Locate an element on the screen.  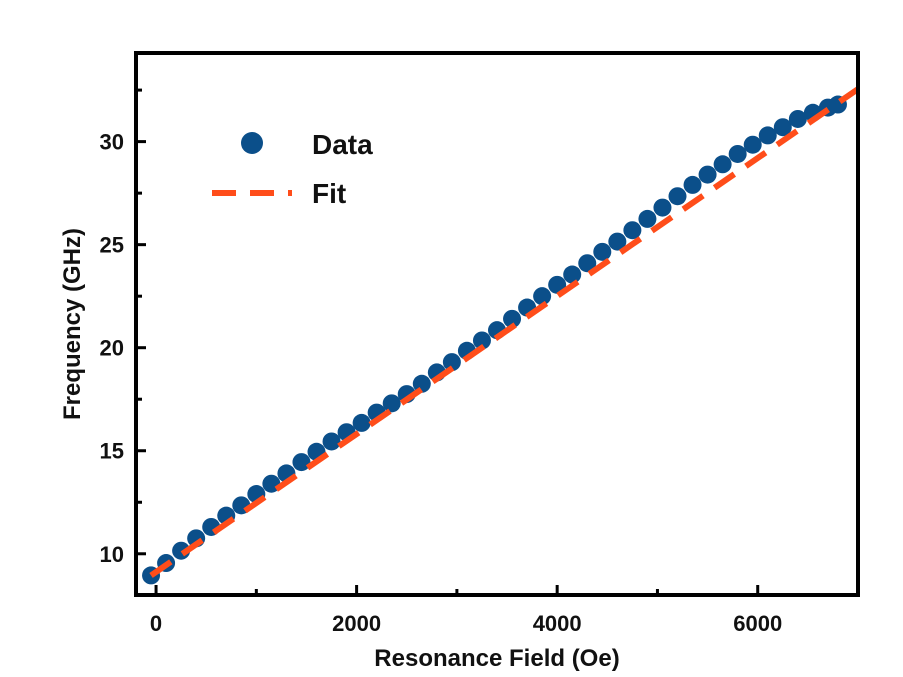
legend: Data Fit is located at coordinates (292, 169).